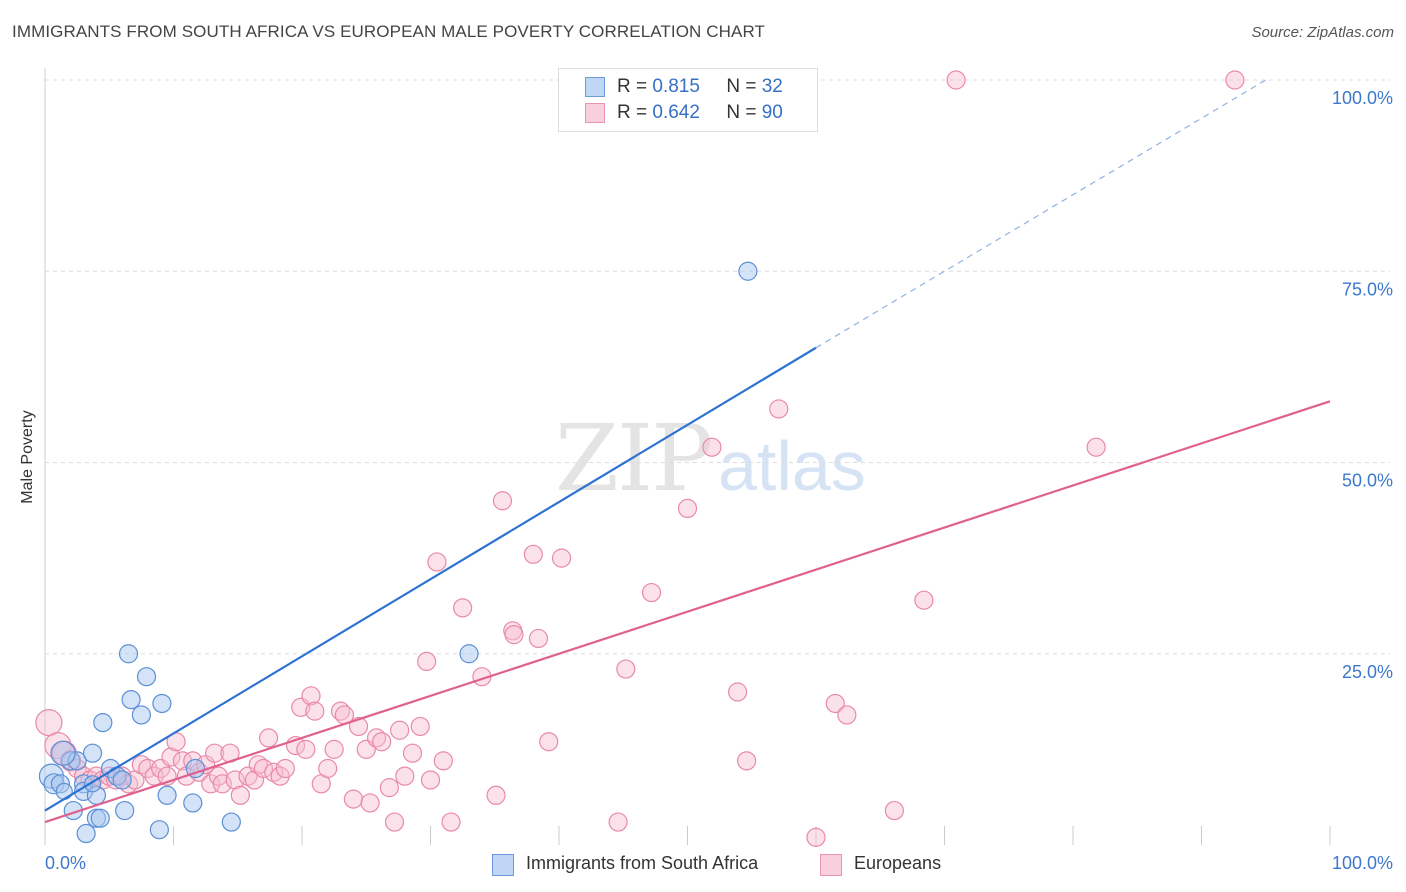  I want to click on y-tick-label: 100.0%, so click(1362, 98).